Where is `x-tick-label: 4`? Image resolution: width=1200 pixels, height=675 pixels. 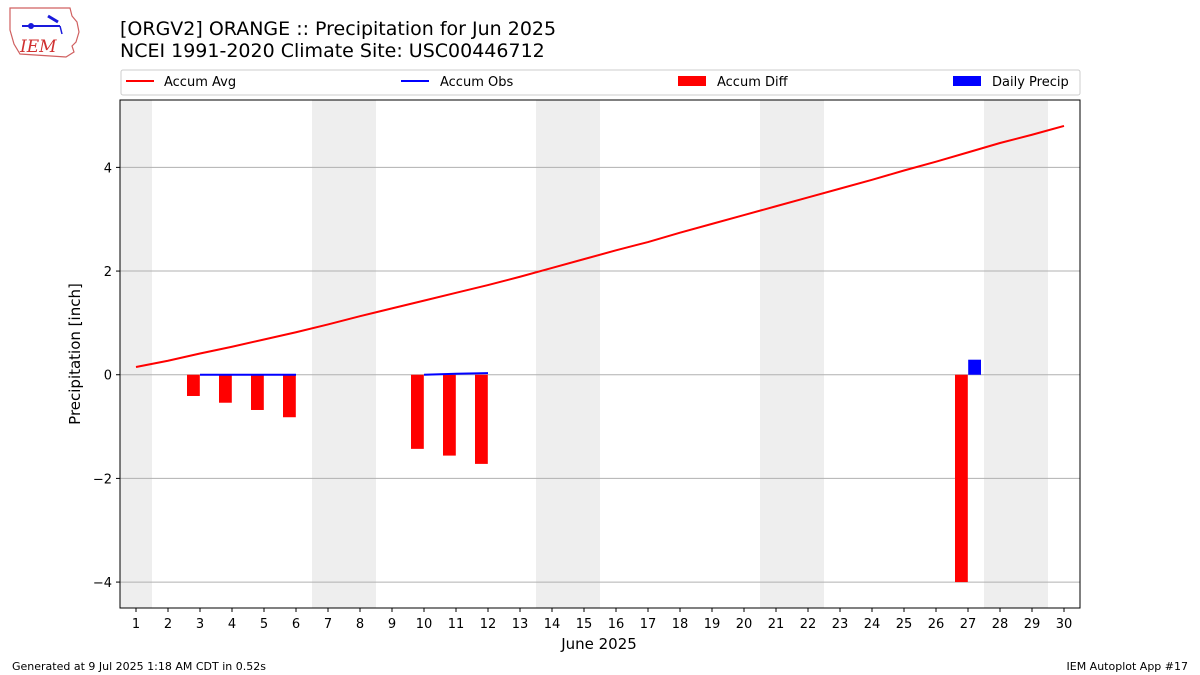
x-tick-label: 4 is located at coordinates (232, 624).